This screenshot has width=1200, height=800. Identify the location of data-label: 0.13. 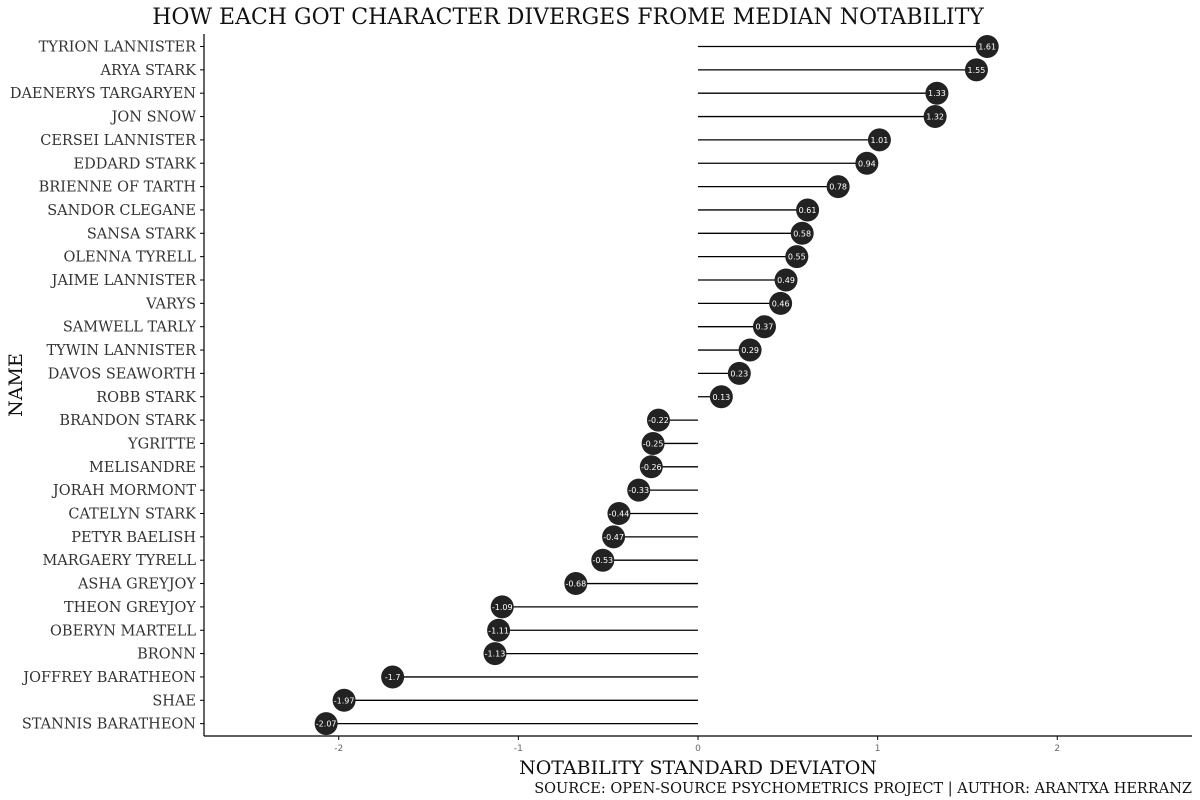
(721, 397).